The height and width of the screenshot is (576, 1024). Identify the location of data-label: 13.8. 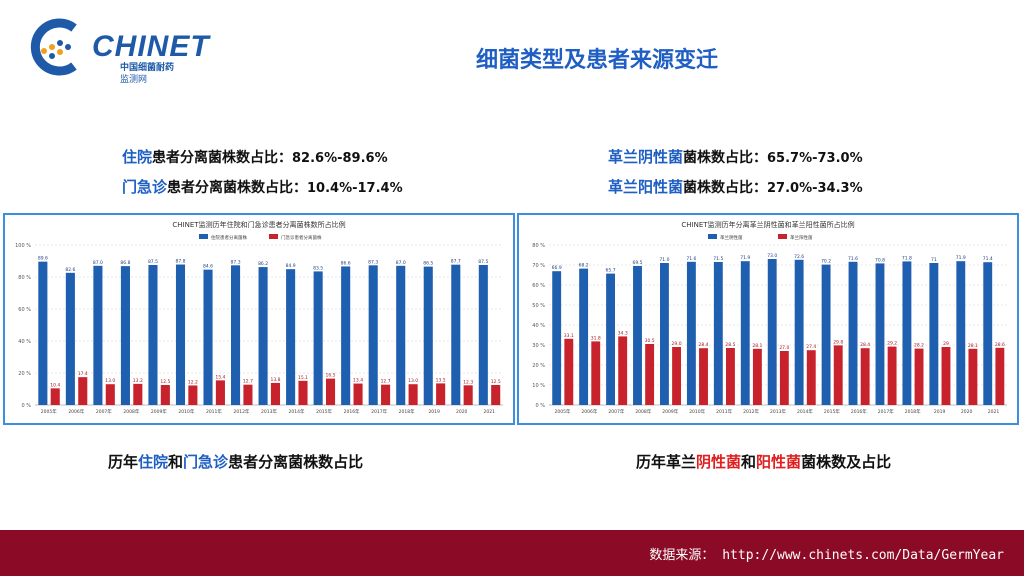
(275, 380).